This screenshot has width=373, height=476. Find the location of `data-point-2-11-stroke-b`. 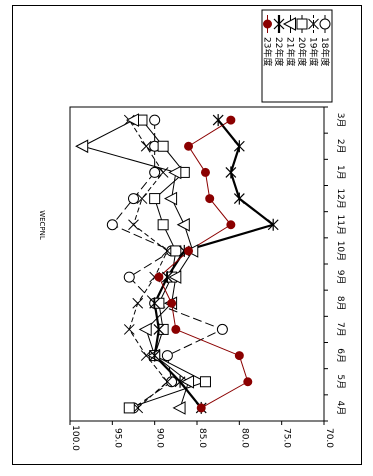

data-point-2-11-stroke-b is located at coordinates (146, 146).